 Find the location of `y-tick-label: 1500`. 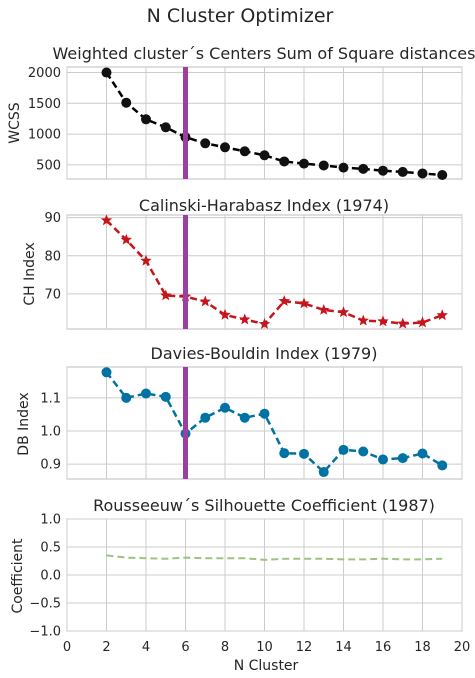

y-tick-label: 1500 is located at coordinates (44, 104).